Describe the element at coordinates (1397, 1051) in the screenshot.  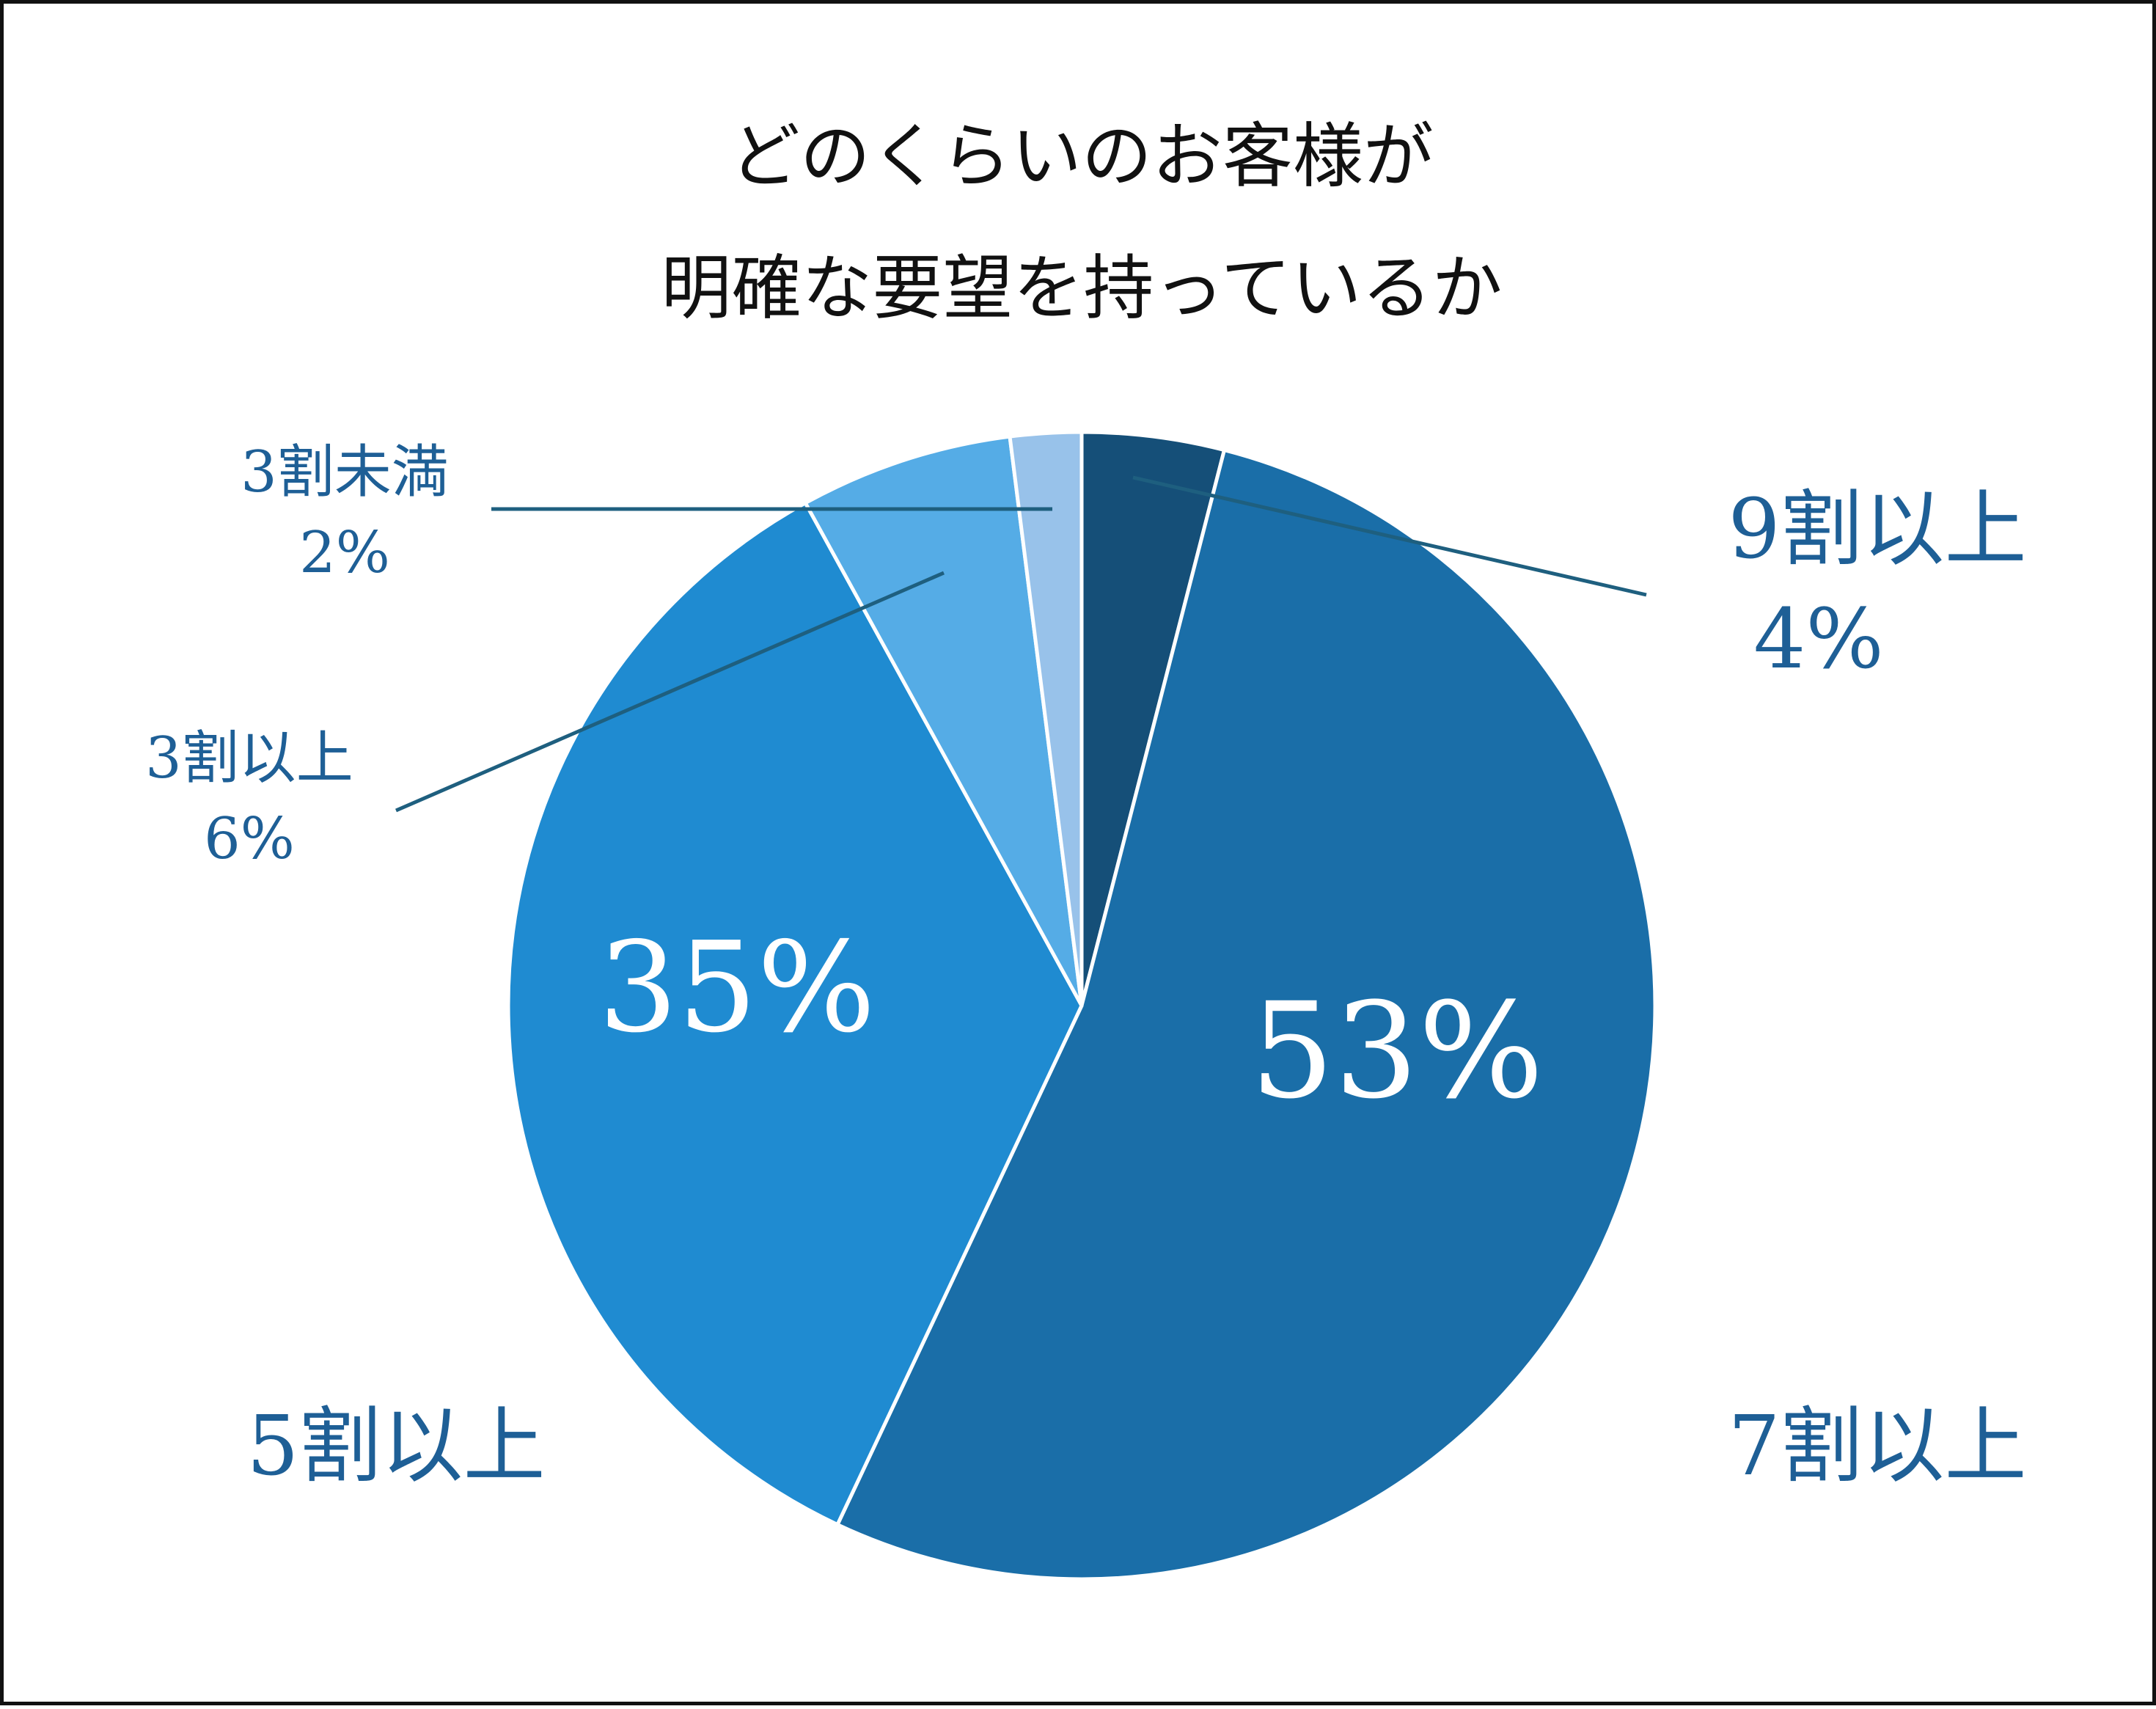
I see `slice-value-label-2: 53%` at that location.